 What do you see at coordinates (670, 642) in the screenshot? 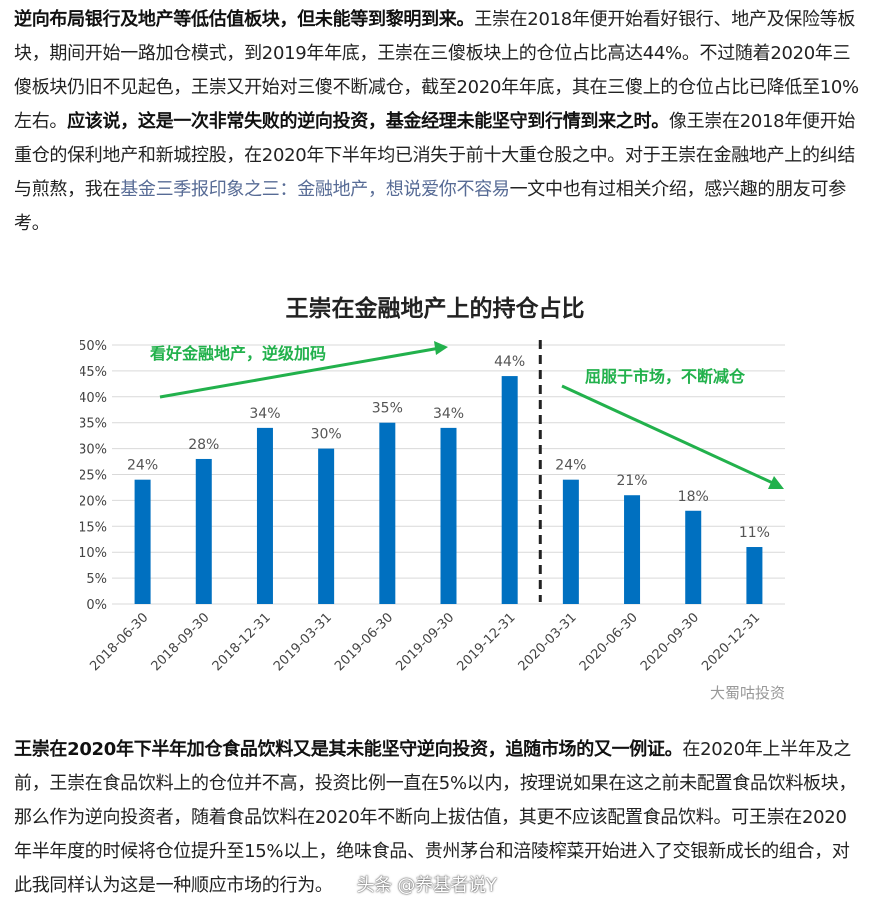
I see `x-tick-label: 2020-09-30` at bounding box center [670, 642].